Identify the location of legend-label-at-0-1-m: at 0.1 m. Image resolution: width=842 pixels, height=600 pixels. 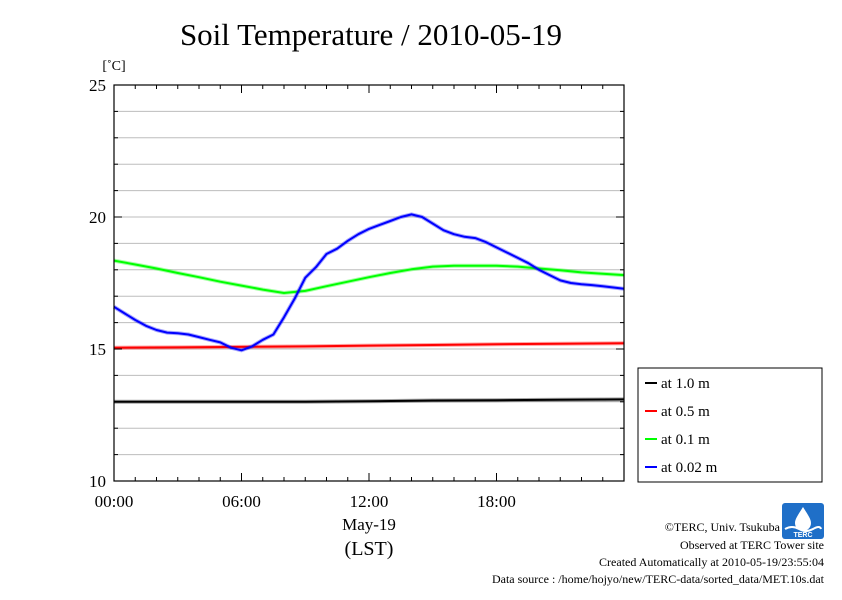
(685, 440).